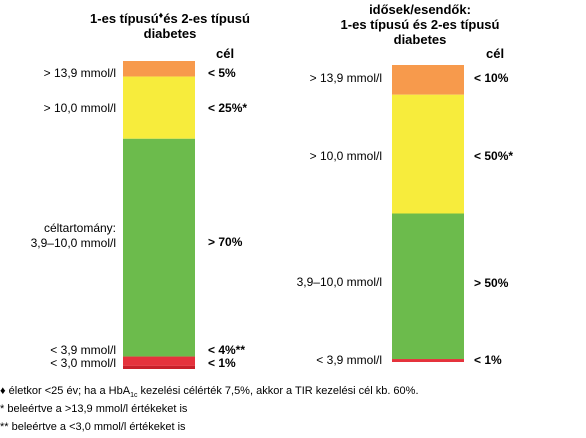  What do you see at coordinates (339, 282) in the screenshot?
I see `chart2-range-label-target: 3,9–10,0 mmol/l` at bounding box center [339, 282].